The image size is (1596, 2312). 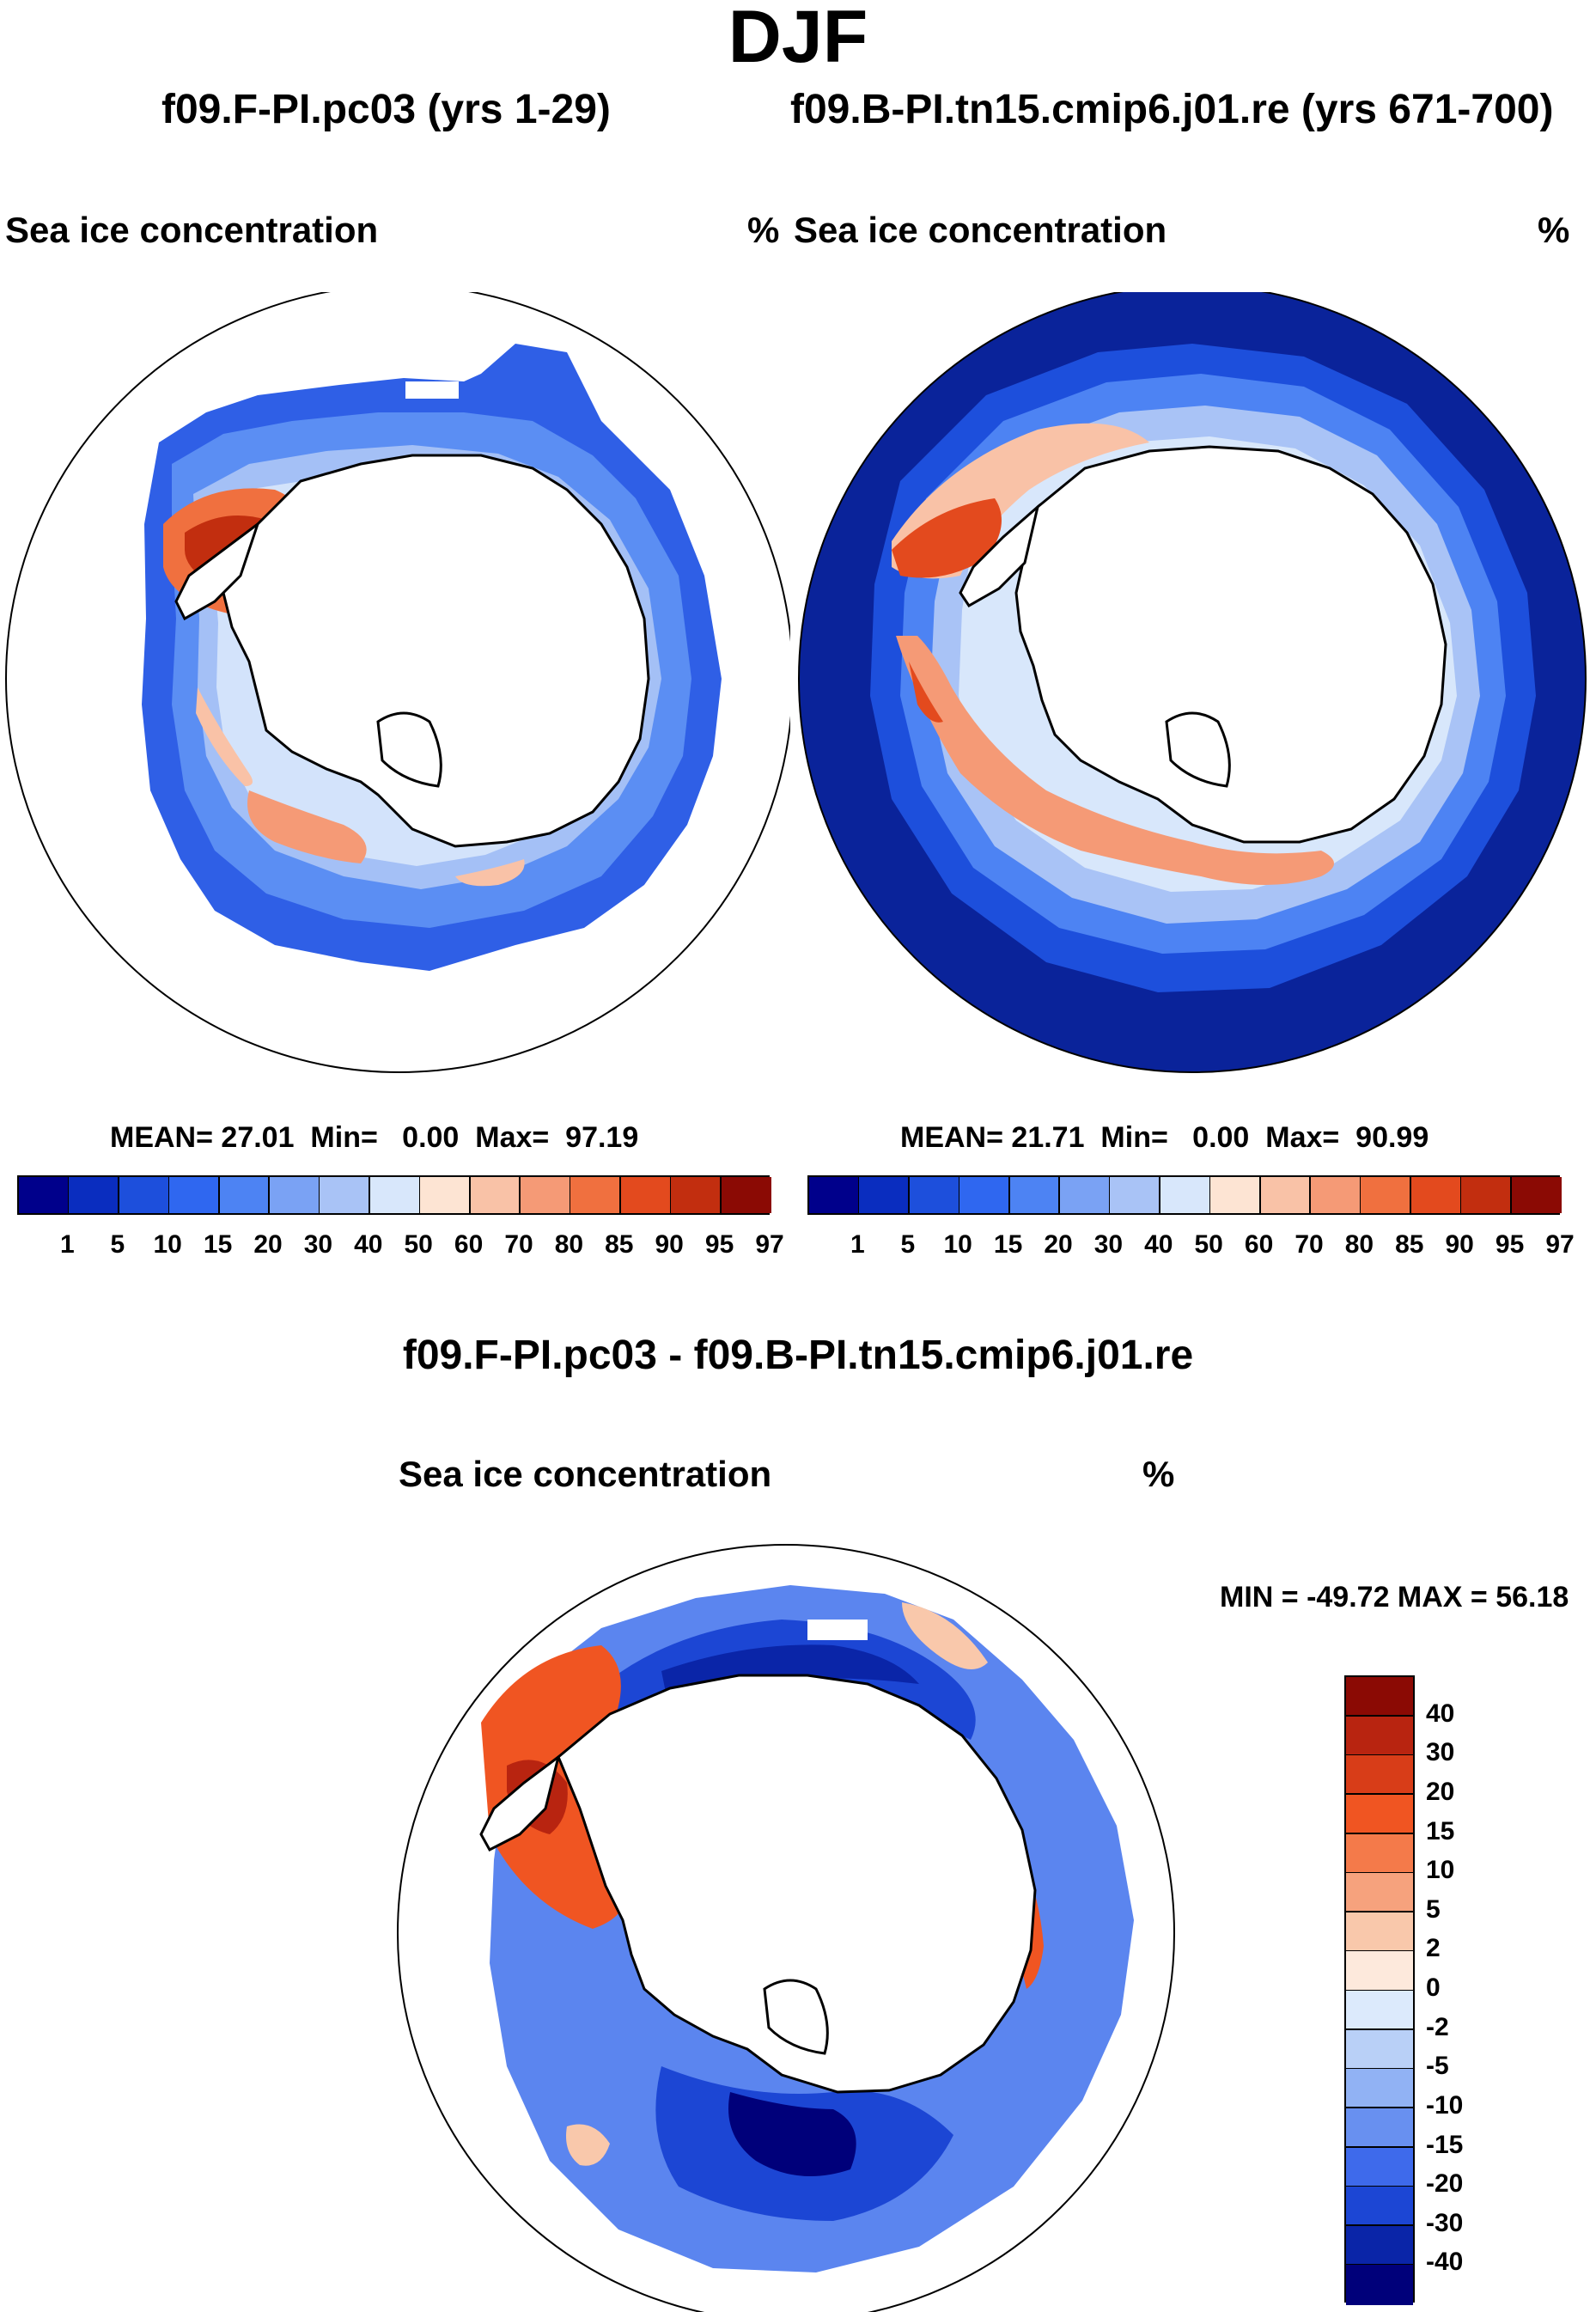 I want to click on right-min-value: 0.00, so click(x=1221, y=1138).